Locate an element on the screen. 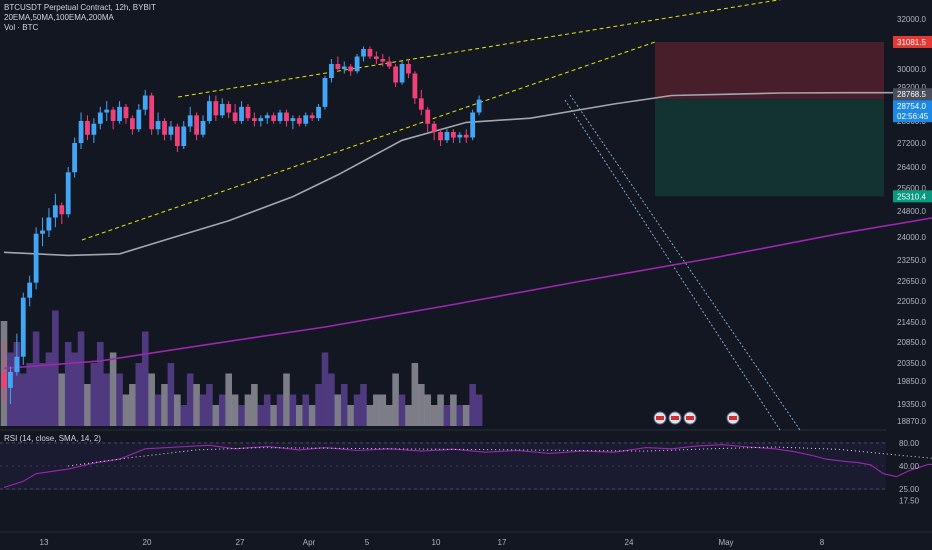 The width and height of the screenshot is (932, 550). price-tick-label: 21450.0 is located at coordinates (911, 322).